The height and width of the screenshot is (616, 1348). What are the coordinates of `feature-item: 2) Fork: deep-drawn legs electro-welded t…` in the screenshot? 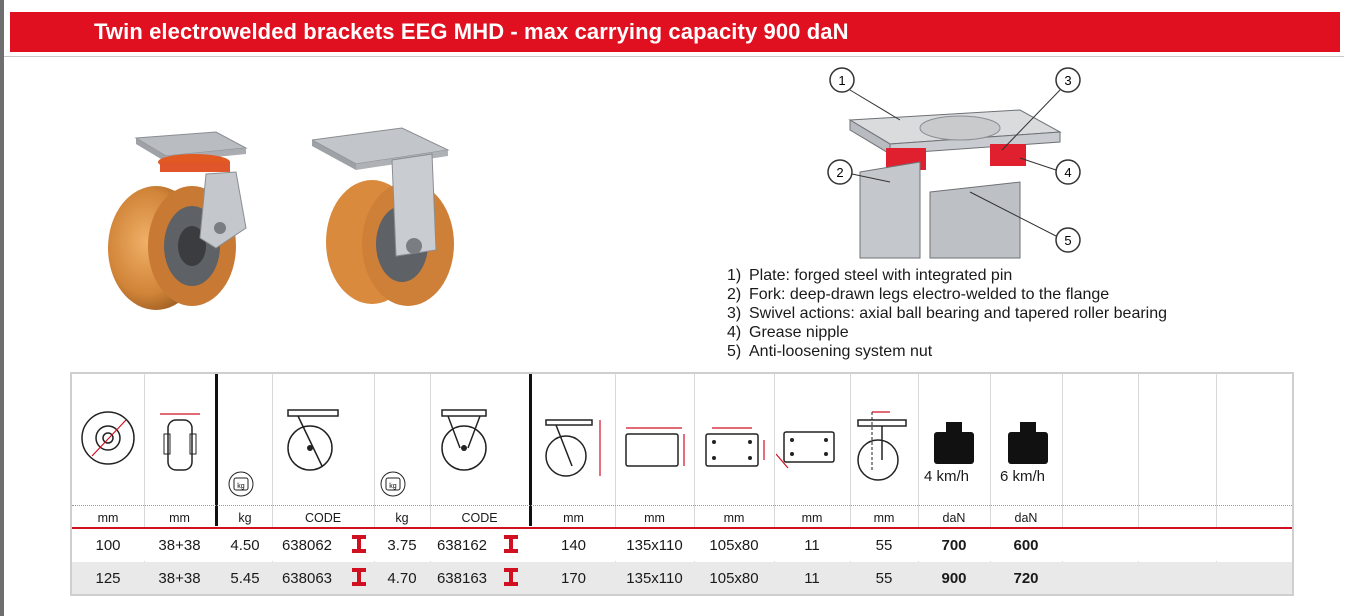 It's located at (918, 294).